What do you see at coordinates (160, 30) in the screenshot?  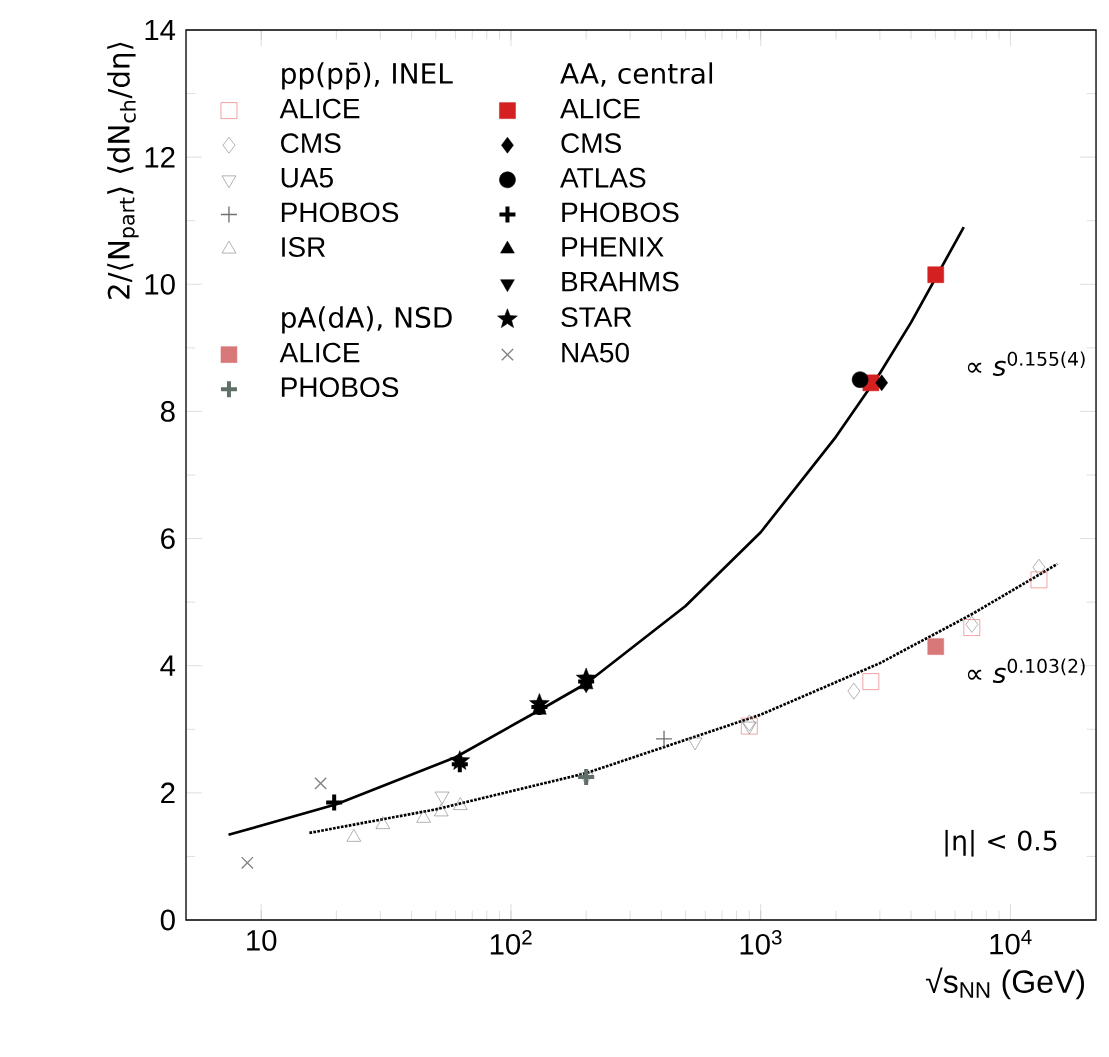 I see `y-tick-label: 14` at bounding box center [160, 30].